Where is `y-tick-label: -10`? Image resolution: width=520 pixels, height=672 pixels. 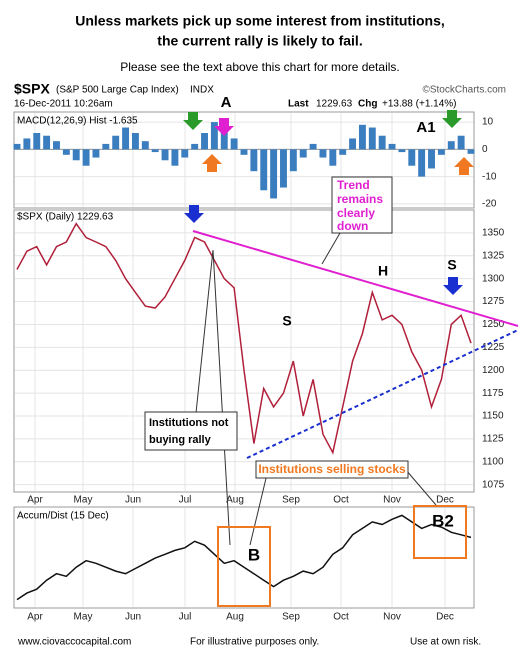 y-tick-label: -10 is located at coordinates (489, 176).